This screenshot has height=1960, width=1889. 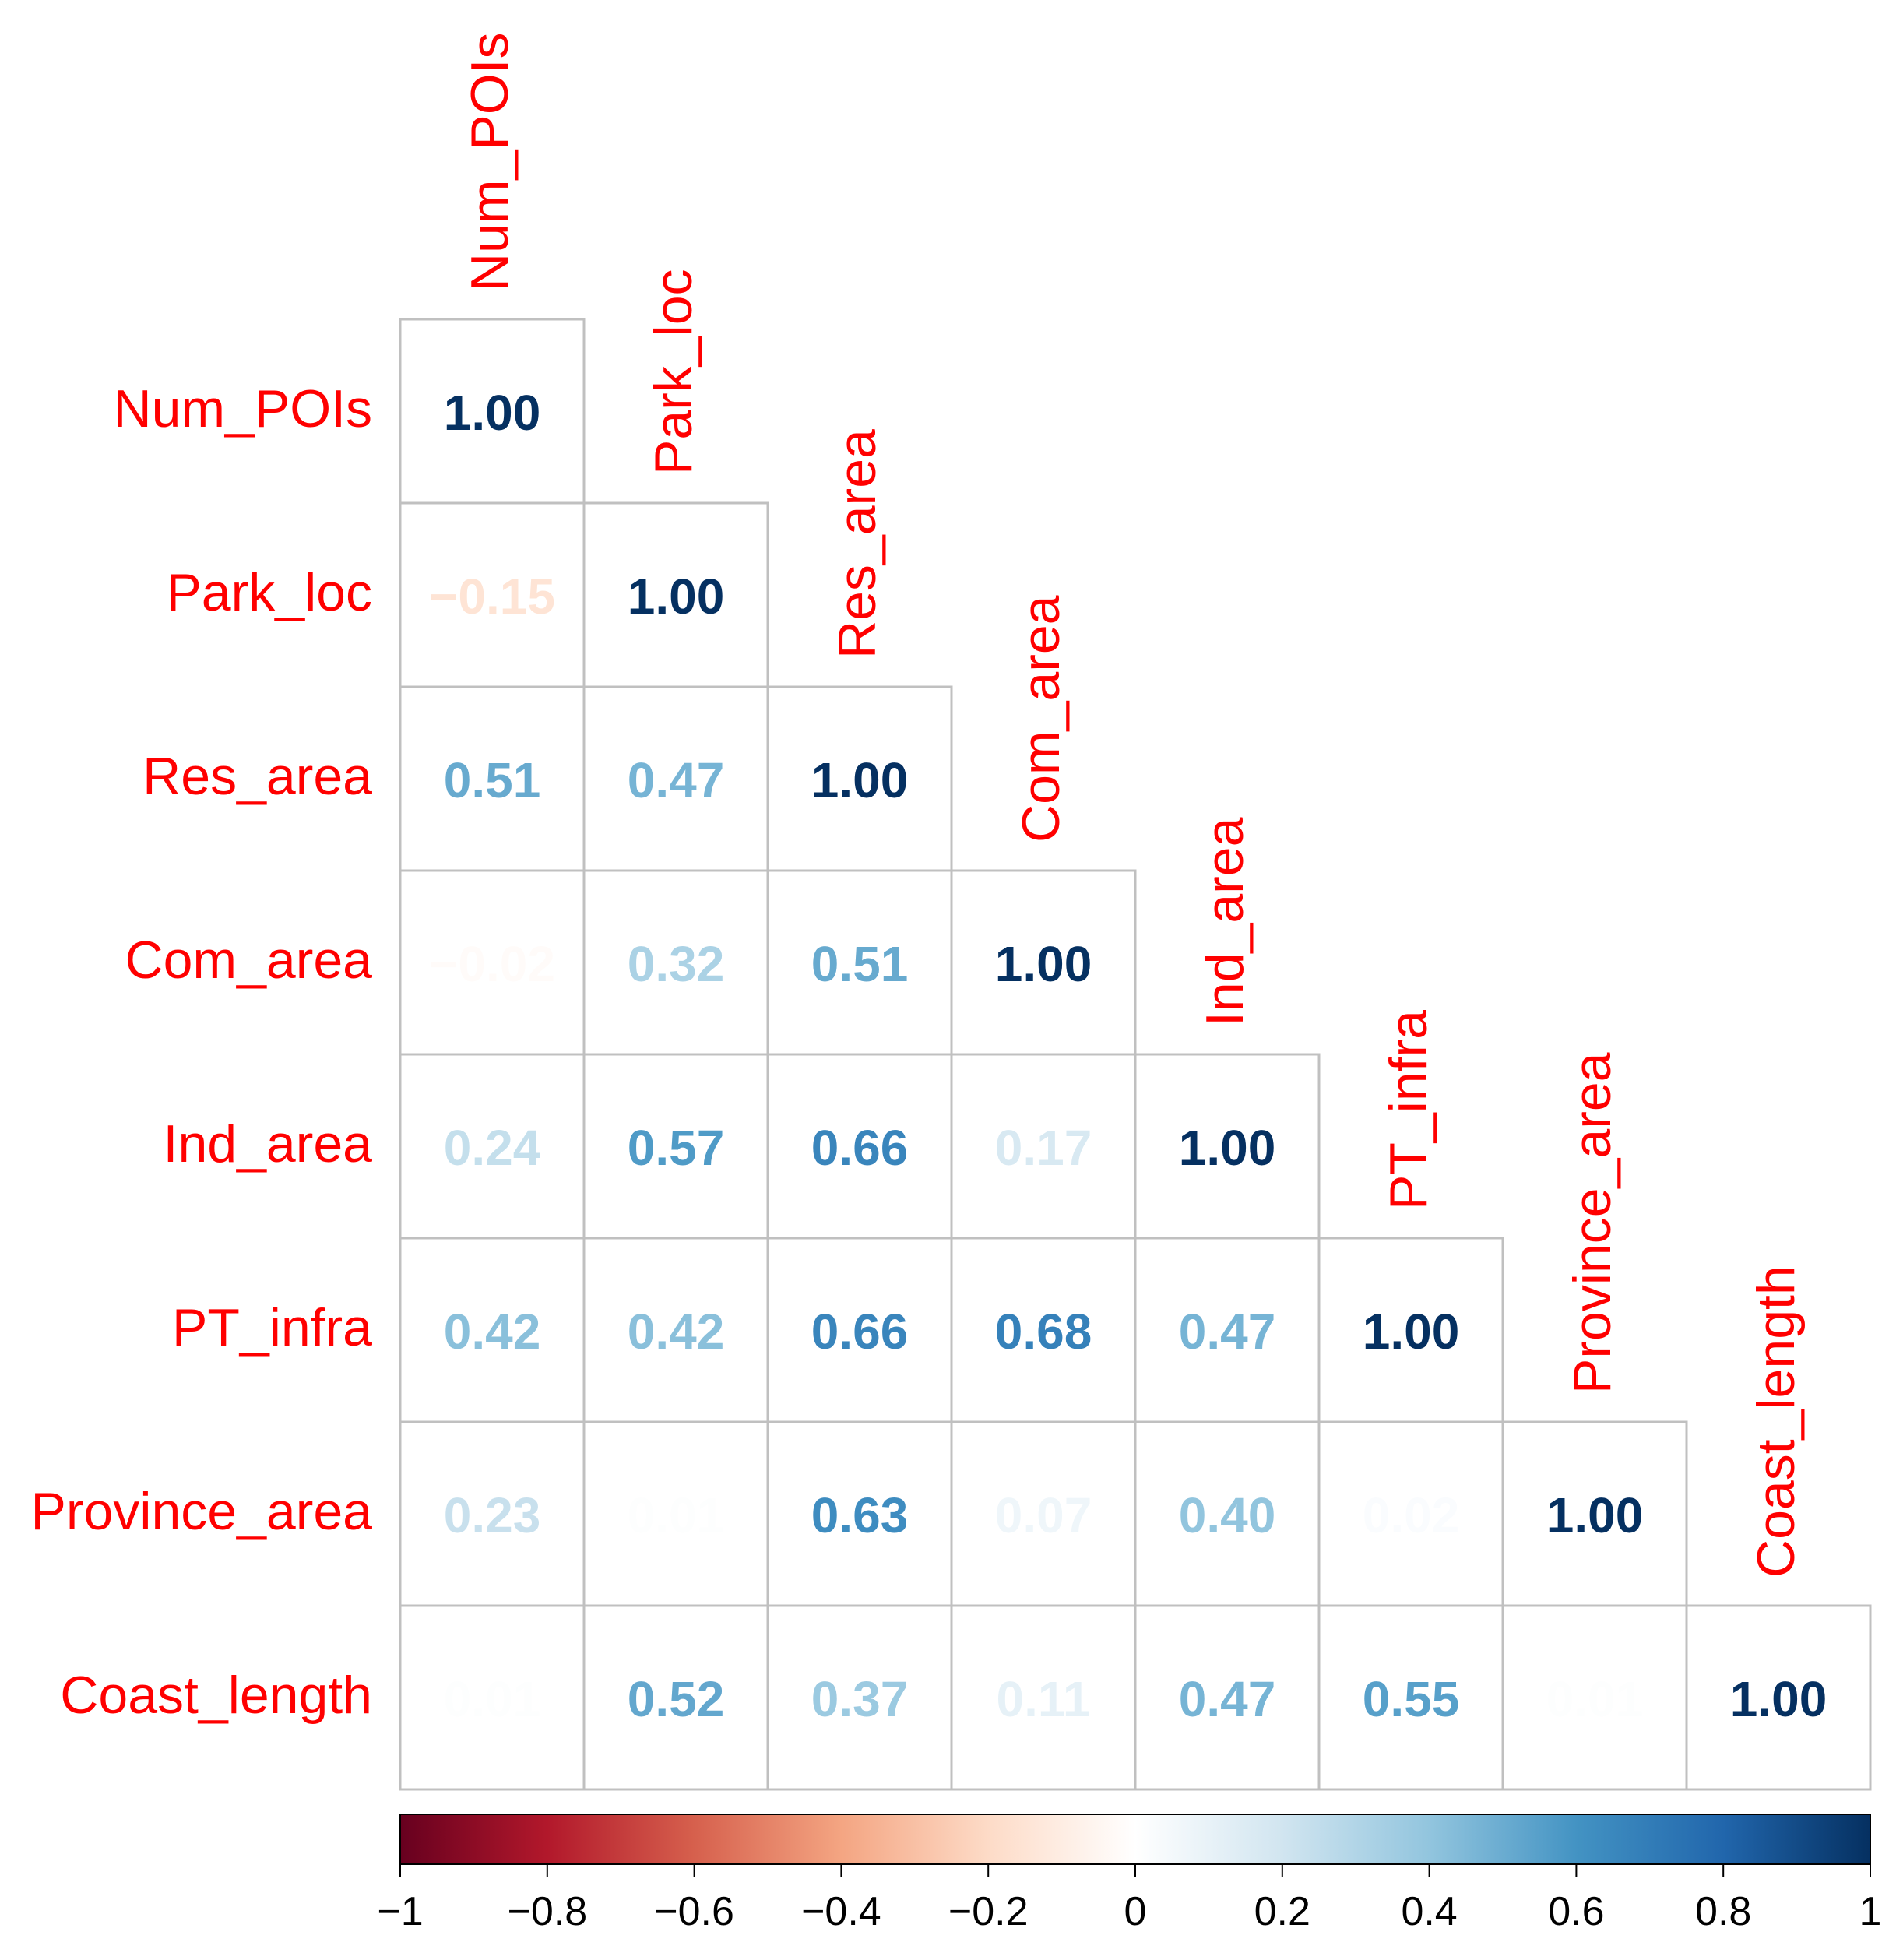 I want to click on cell-value-PT_infra-Num_POIs: 0.42, so click(x=492, y=1332).